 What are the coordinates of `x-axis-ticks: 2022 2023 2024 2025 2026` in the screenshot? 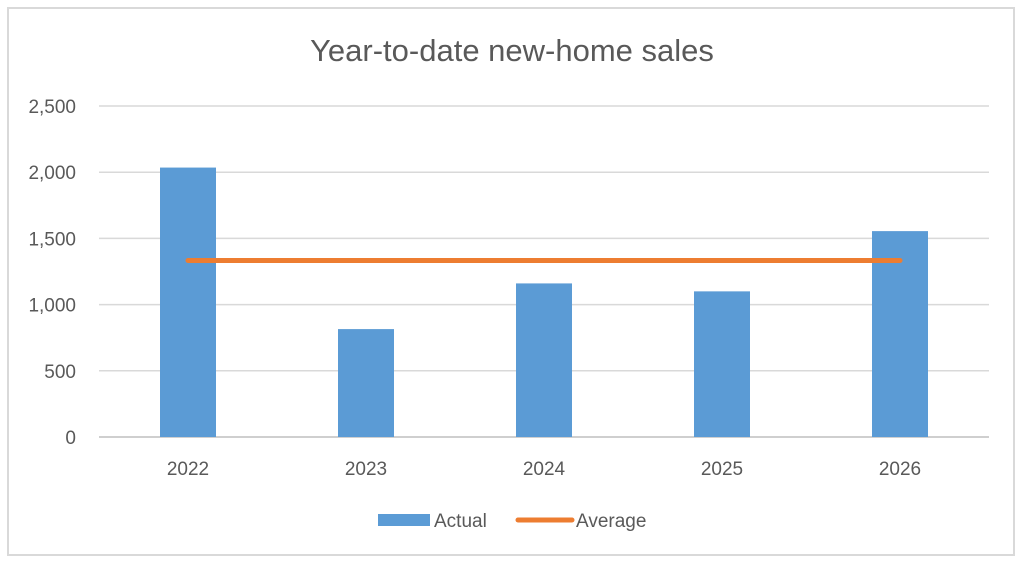 It's located at (544, 469).